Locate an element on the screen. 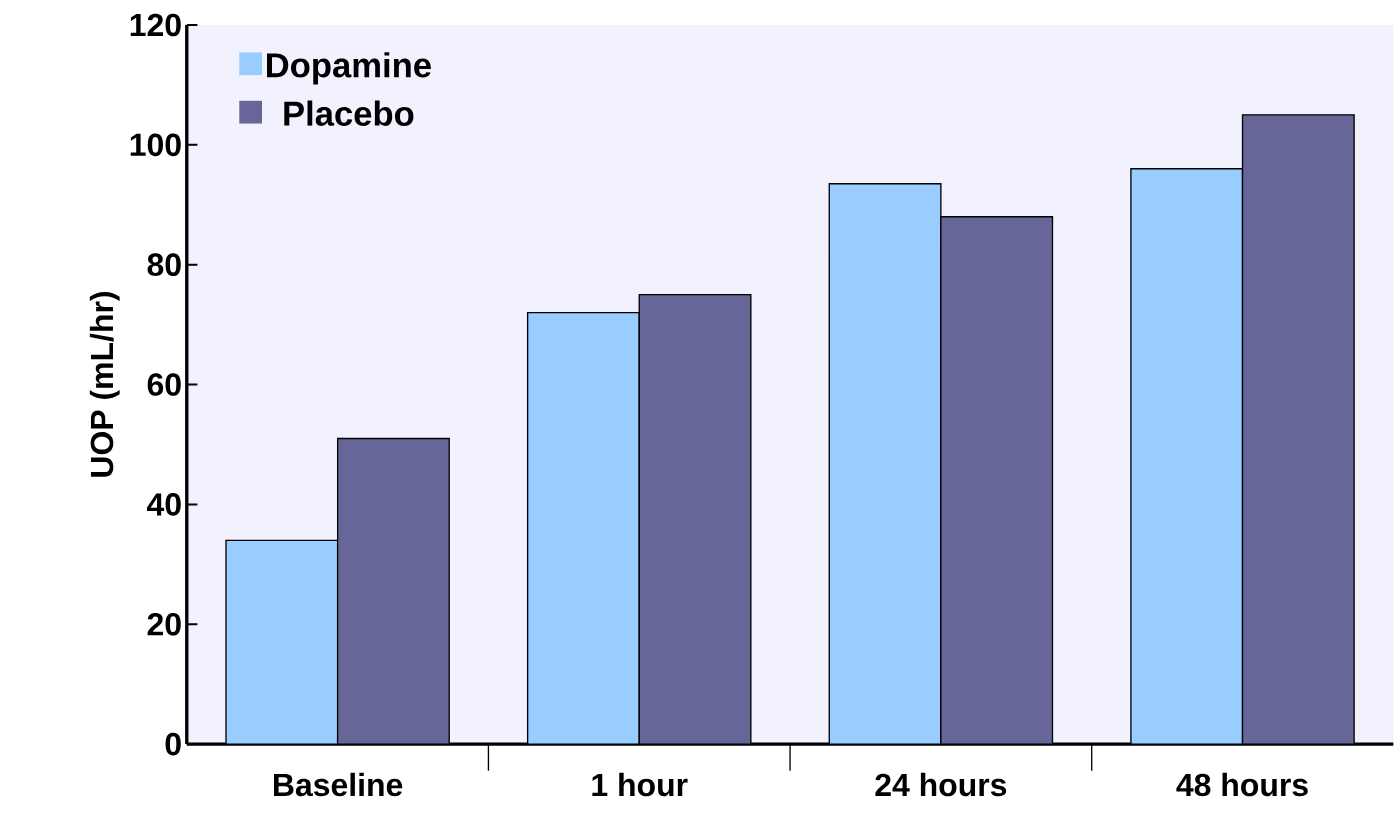  legend-label: Placebo is located at coordinates (349, 113).